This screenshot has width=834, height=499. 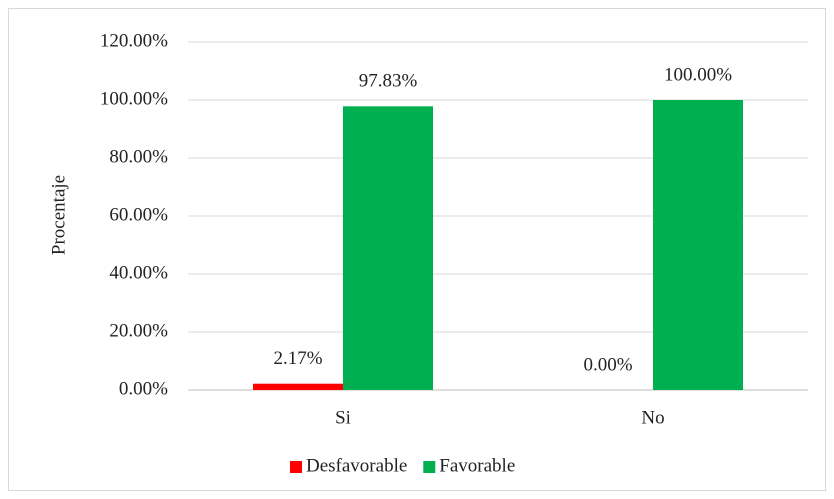 I want to click on y-tick-label: 0.00%, so click(x=143, y=388).